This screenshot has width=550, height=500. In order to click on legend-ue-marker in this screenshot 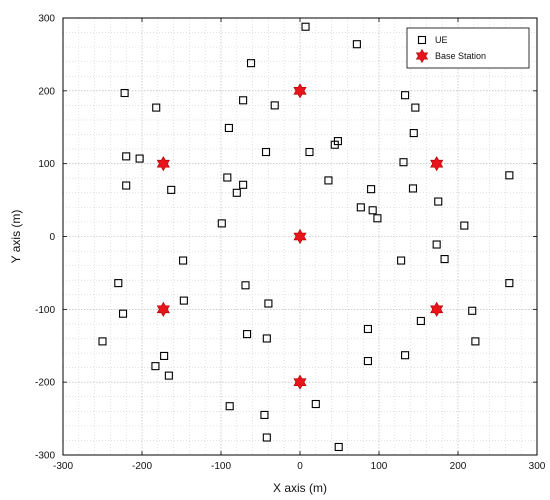, I will do `click(422, 40)`.